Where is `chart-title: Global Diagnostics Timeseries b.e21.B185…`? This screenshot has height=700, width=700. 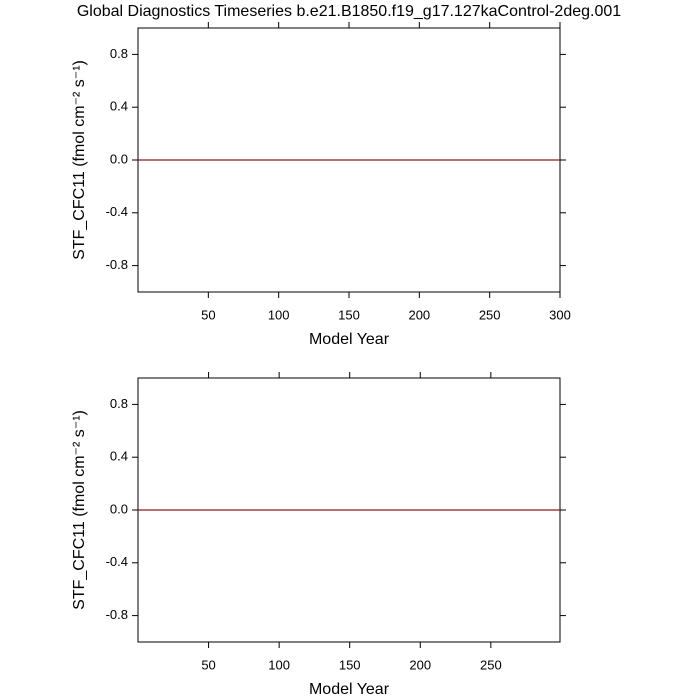 chart-title: Global Diagnostics Timeseries b.e21.B185… is located at coordinates (349, 11).